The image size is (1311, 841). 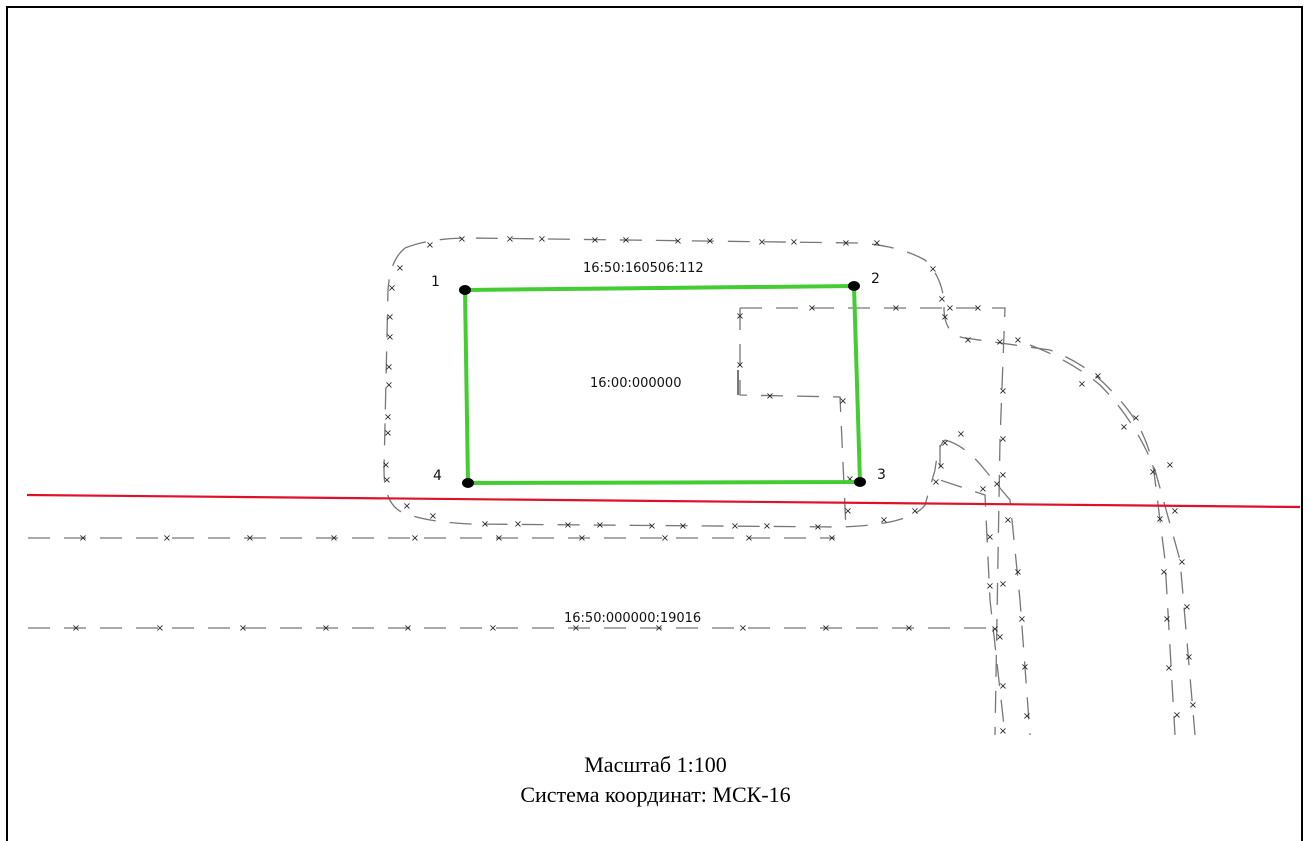 I want to click on map-footer: Масштаб 1:100 Система координат: МСК-16, so click(x=655, y=780).